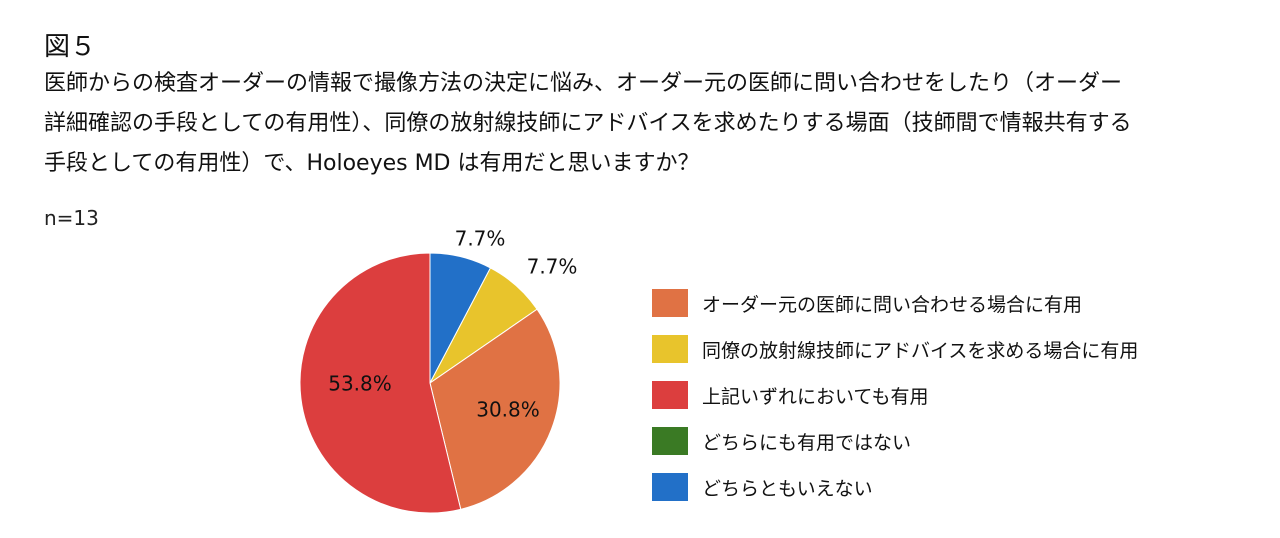 Image resolution: width=1280 pixels, height=538 pixels. I want to click on legend-label-neither: どちらにも有用ではない, so click(807, 442).